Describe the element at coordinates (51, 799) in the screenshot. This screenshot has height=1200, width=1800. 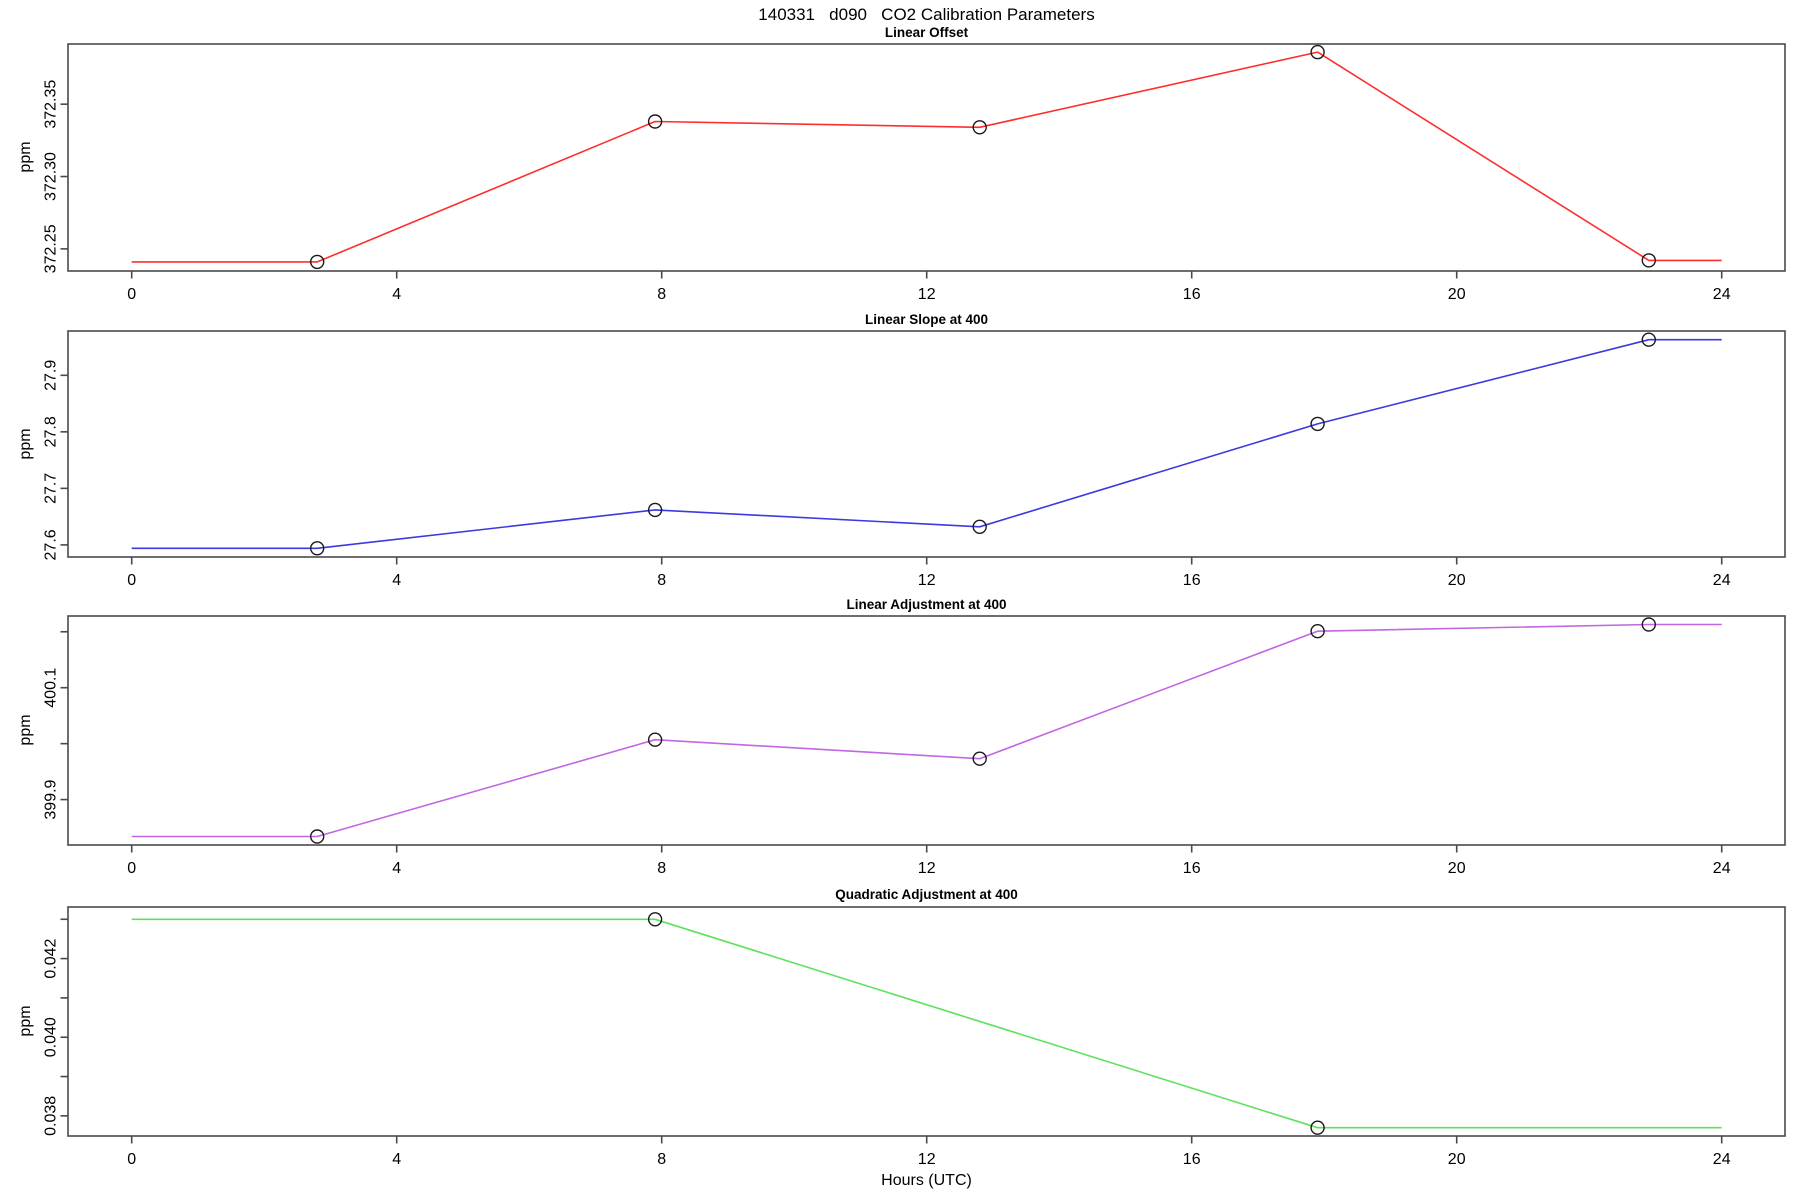
I see `y-tick-label: 399.9` at that location.